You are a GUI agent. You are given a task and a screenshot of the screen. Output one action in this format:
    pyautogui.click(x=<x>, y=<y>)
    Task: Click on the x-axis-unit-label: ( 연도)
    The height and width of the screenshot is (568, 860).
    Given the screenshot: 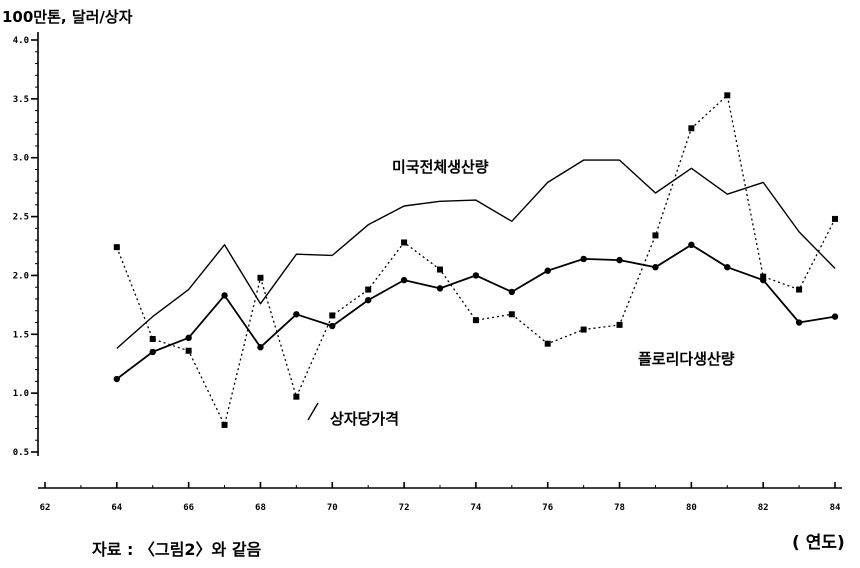 What is the action you would take?
    pyautogui.click(x=818, y=543)
    